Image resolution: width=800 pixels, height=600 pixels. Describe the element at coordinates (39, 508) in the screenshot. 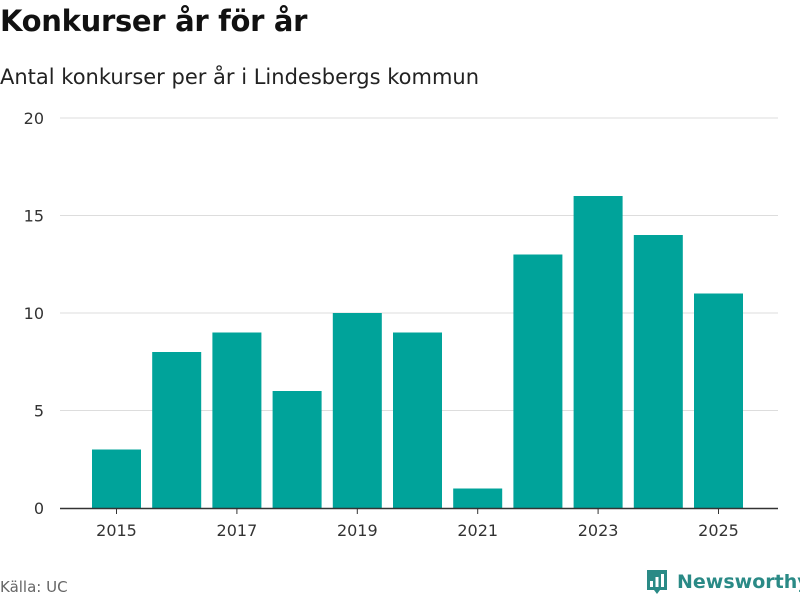

I see `y-tick-label: 0` at that location.